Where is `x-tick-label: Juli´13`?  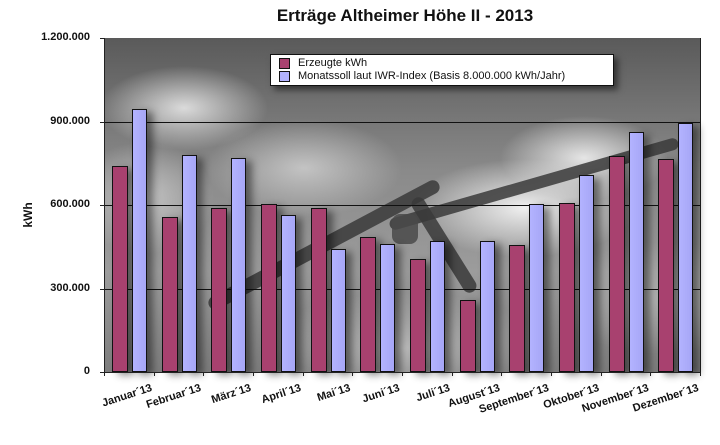
x-tick-label: Juli´13 is located at coordinates (433, 393).